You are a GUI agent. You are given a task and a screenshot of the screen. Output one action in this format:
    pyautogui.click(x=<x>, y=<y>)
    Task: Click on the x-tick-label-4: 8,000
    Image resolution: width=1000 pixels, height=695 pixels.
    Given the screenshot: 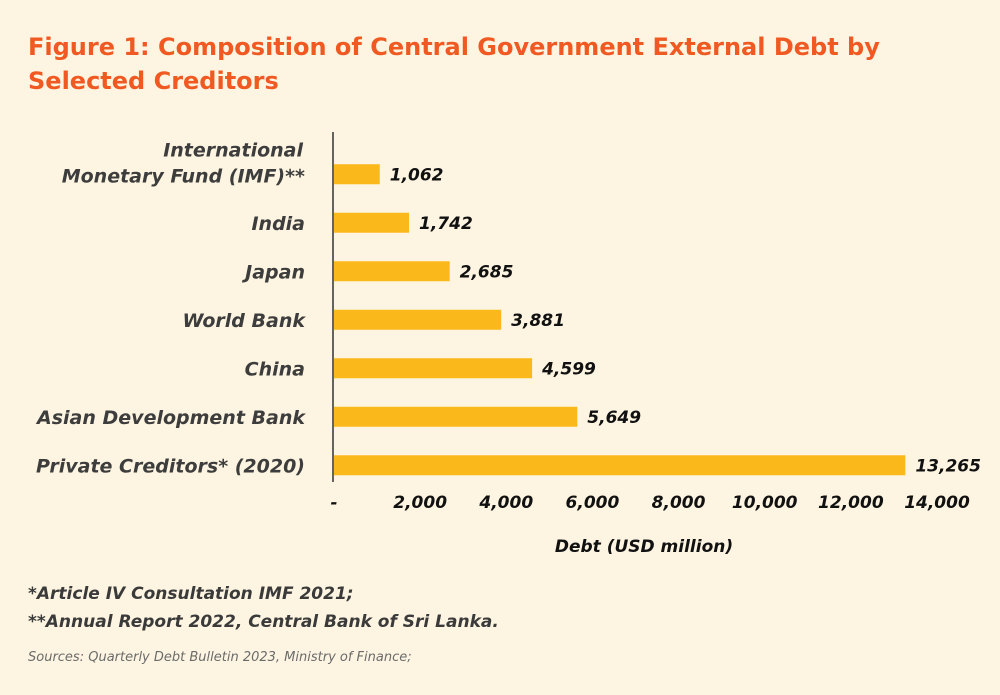 What is the action you would take?
    pyautogui.click(x=679, y=503)
    